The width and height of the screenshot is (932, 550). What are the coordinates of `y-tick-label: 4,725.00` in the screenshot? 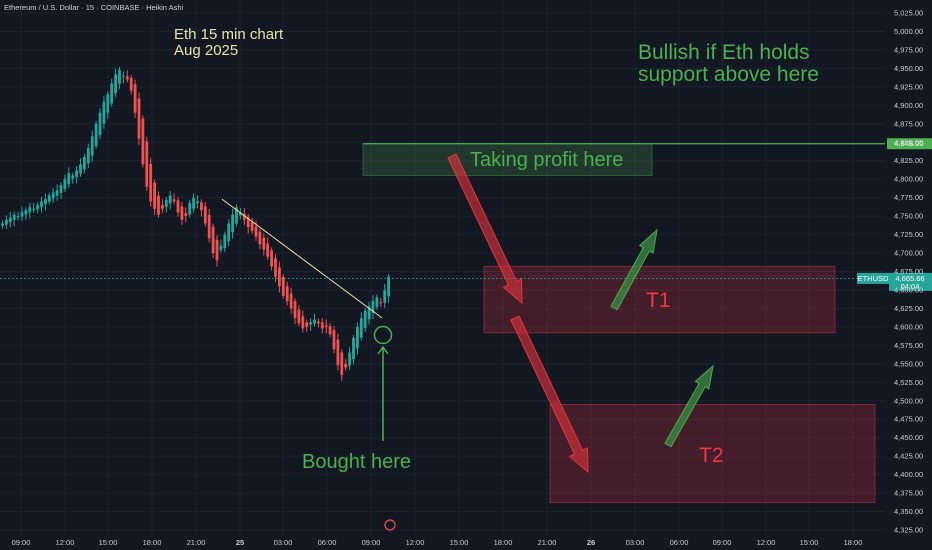 It's located at (908, 234).